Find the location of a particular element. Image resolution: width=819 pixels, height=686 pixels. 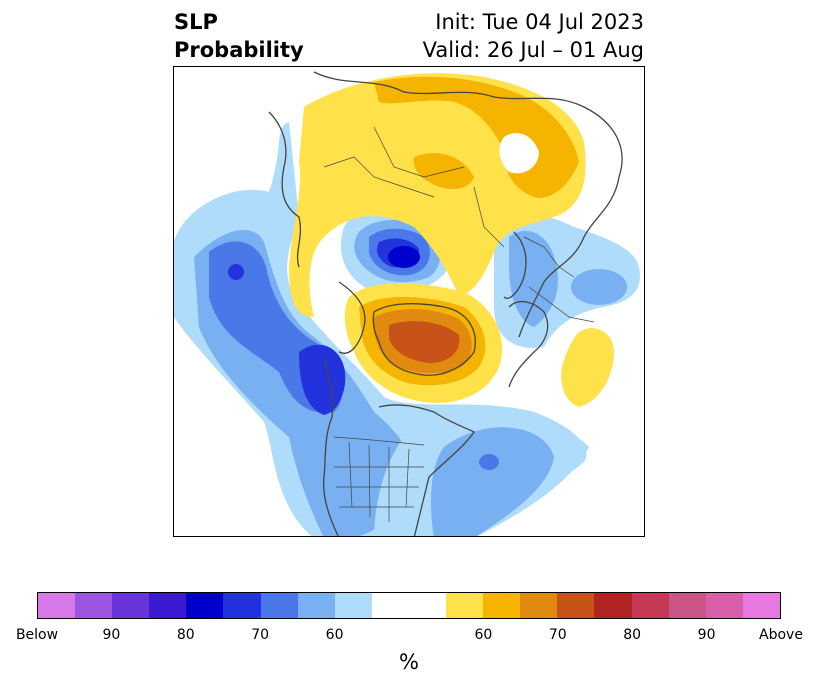

coast-alaska-siberia is located at coordinates (285, 189).